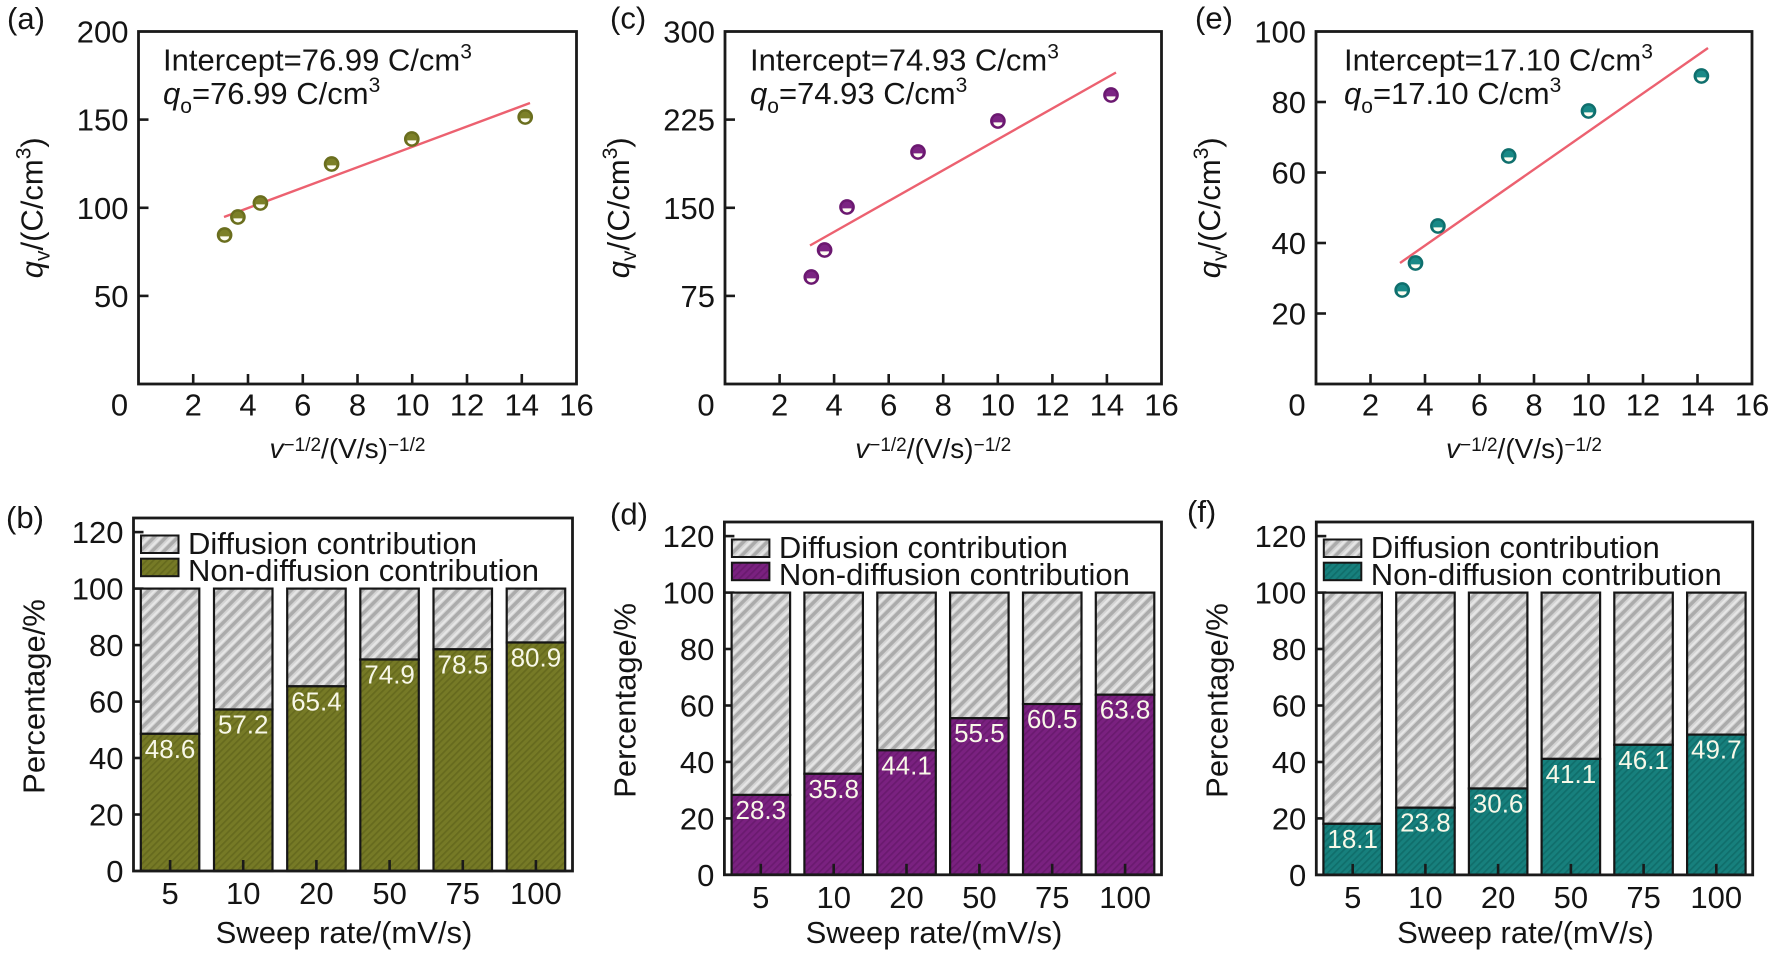 The image size is (1775, 967). Describe the element at coordinates (103, 32) in the screenshot. I see `svg-text: 200` at that location.